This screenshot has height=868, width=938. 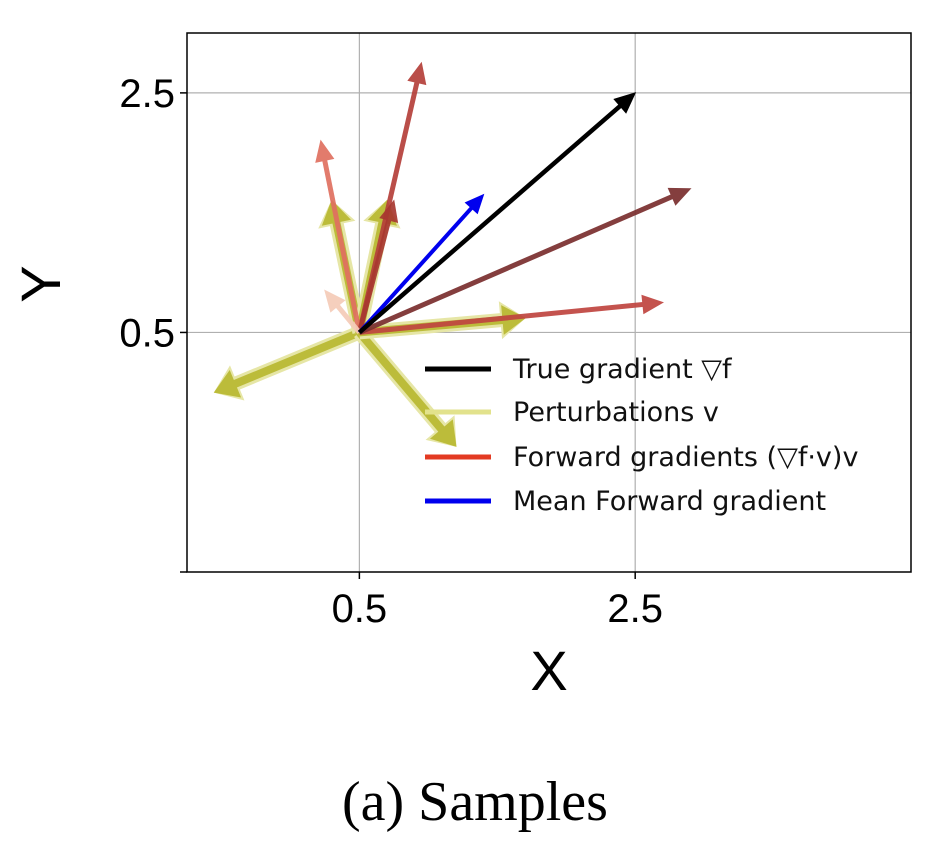 I want to click on legend-label-perturbations: Perturbations v, so click(x=616, y=412).